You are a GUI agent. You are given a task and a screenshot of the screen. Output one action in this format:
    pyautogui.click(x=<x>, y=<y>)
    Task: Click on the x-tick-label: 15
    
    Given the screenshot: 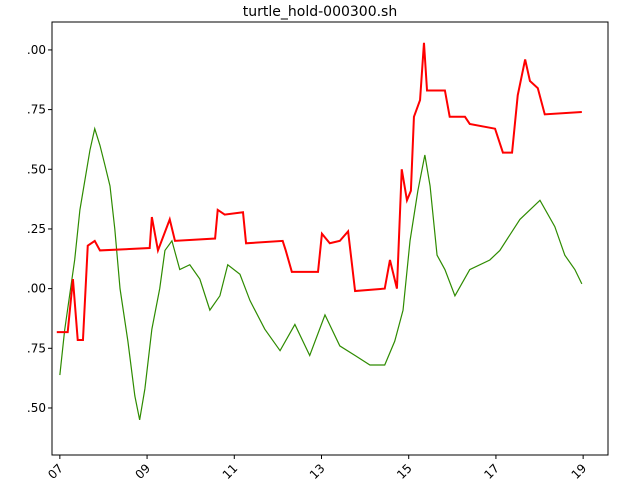 What is the action you would take?
    pyautogui.click(x=404, y=470)
    